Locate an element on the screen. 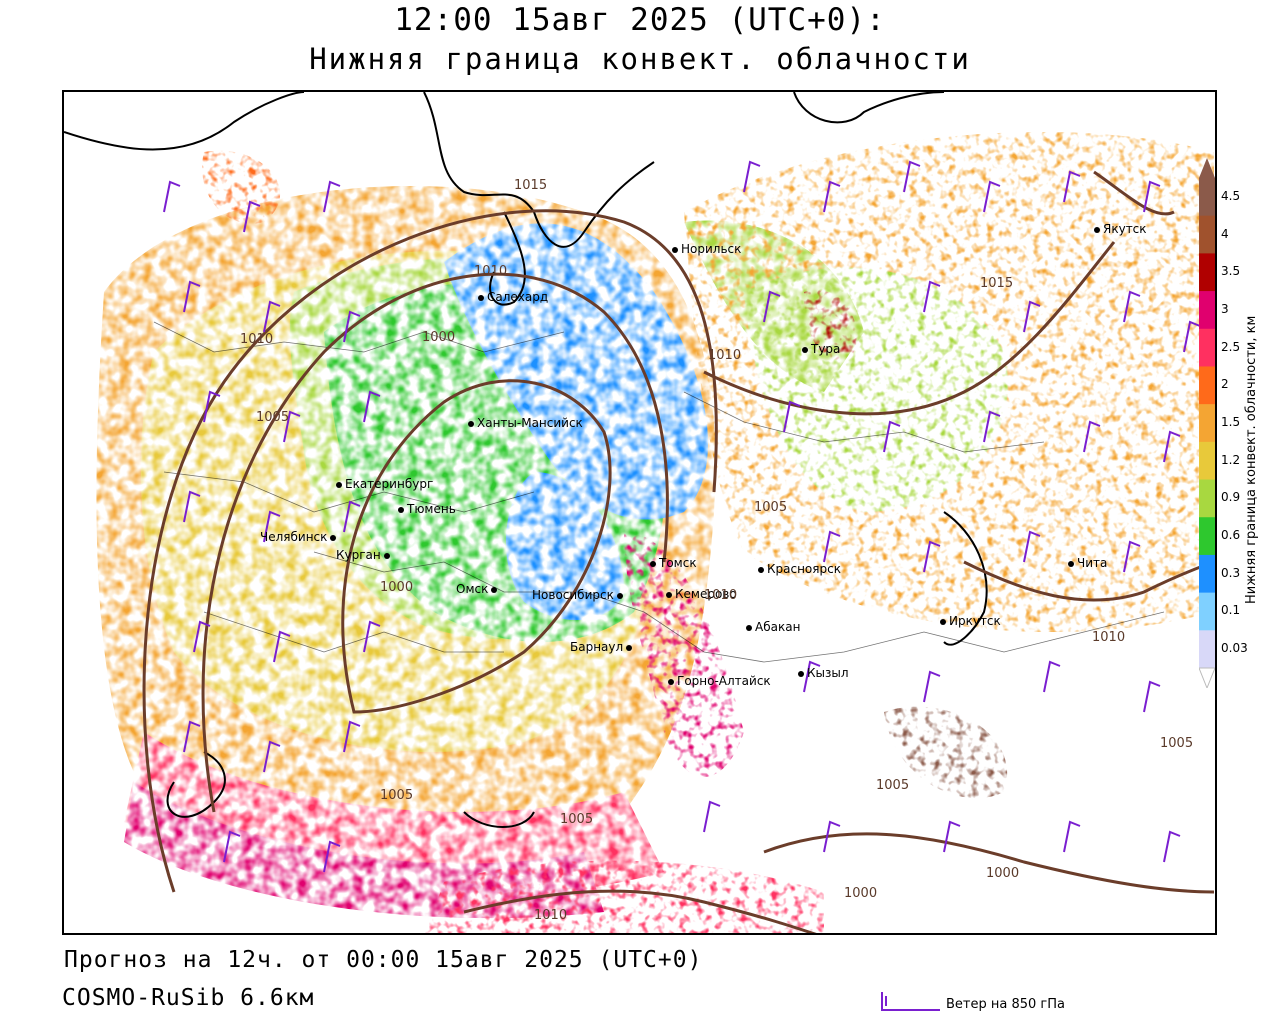 The width and height of the screenshot is (1280, 1024). city-tyumen: Тюмень is located at coordinates (427, 509).